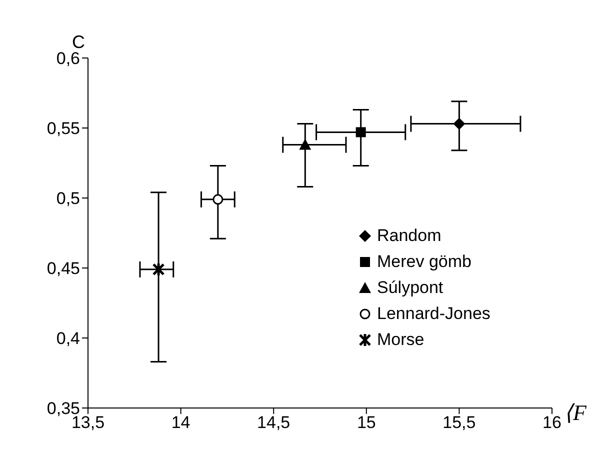 This screenshot has width=610, height=466. Describe the element at coordinates (88, 422) in the screenshot. I see `x-tick-label: 13,5` at that location.